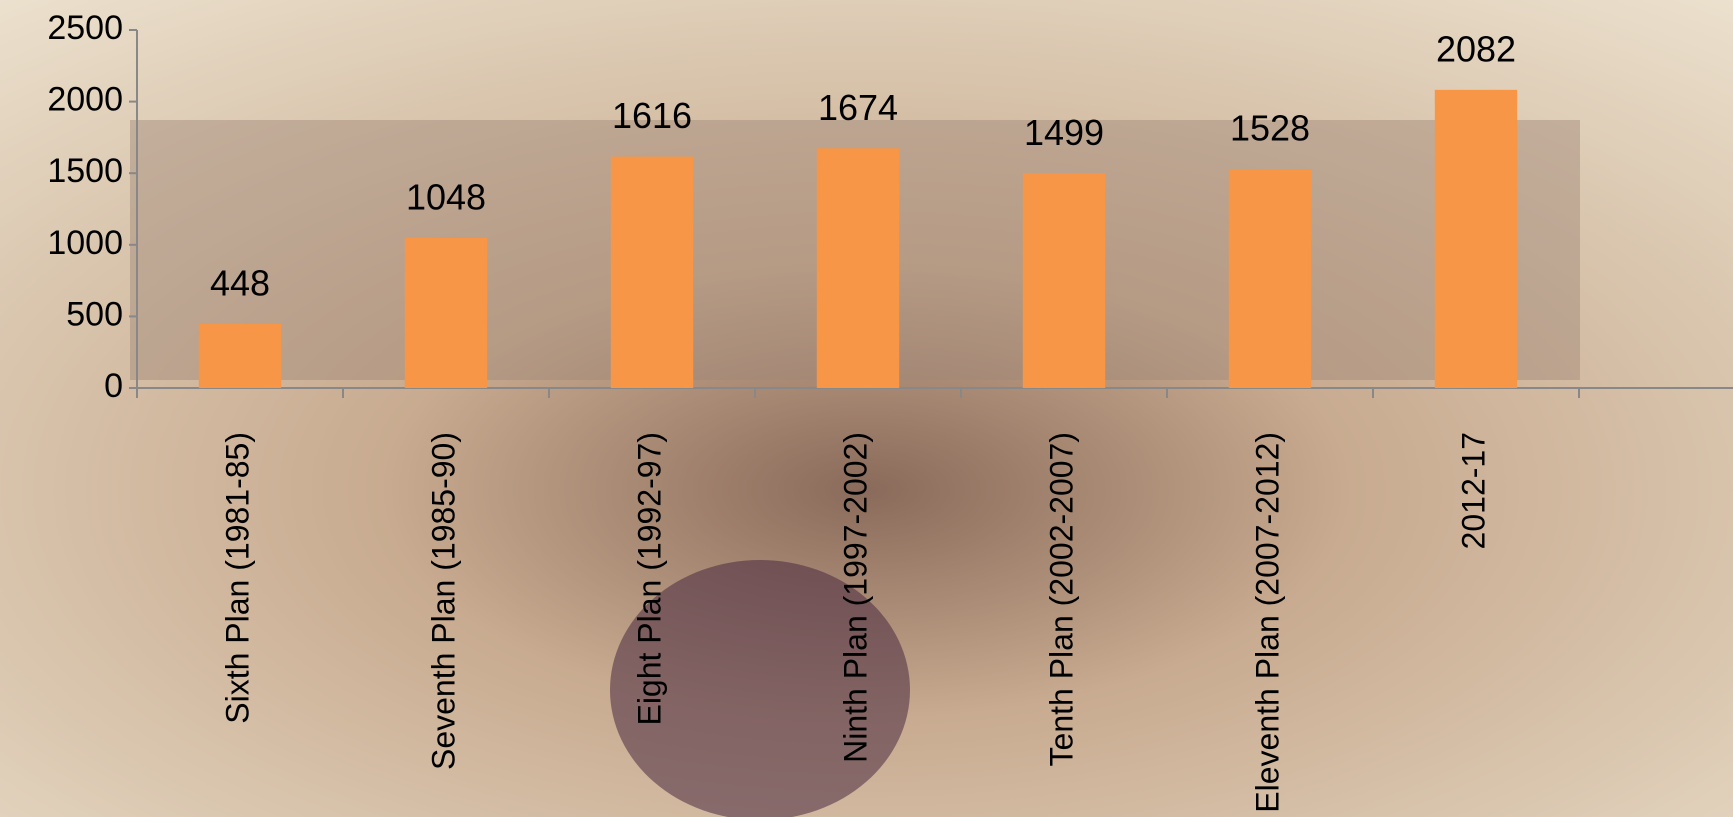 The width and height of the screenshot is (1733, 817). I want to click on x-tick-label: 2012-17, so click(1473, 490).